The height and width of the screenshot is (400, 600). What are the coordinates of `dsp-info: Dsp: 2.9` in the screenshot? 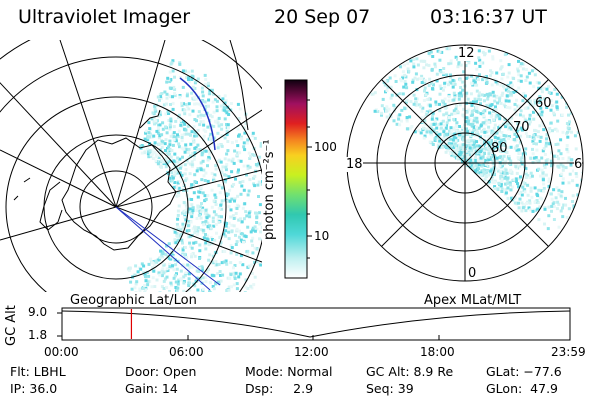 It's located at (279, 388).